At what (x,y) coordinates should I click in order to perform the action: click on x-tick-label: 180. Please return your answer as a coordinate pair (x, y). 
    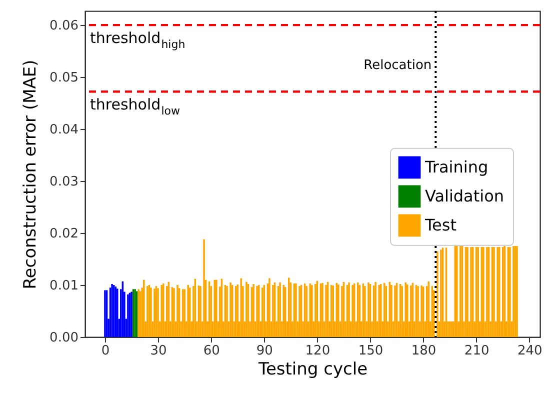
    Looking at the image, I should click on (423, 351).